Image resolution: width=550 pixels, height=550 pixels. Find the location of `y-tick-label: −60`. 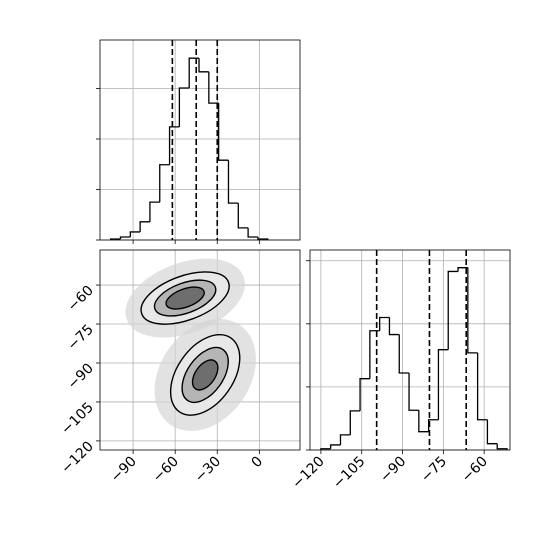

y-tick-label: −60 is located at coordinates (81, 299).